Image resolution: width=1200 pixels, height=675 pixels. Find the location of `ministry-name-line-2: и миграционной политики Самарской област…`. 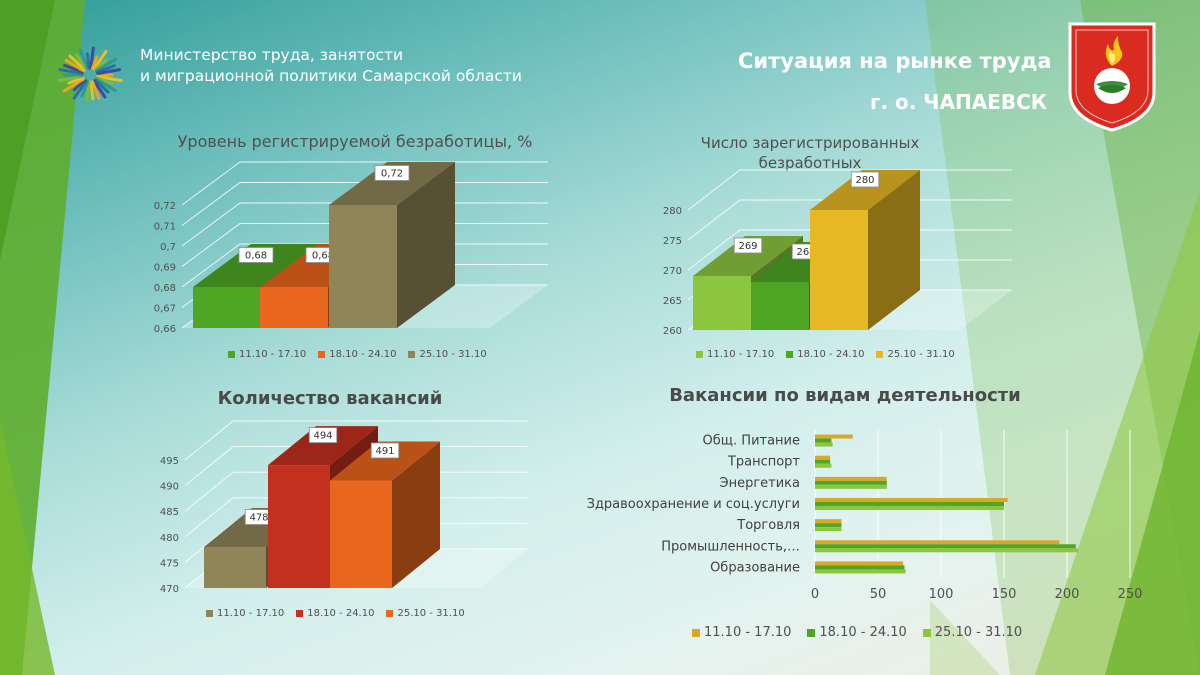

ministry-name-line-2: и миграционной политики Самарской област… is located at coordinates (331, 76).